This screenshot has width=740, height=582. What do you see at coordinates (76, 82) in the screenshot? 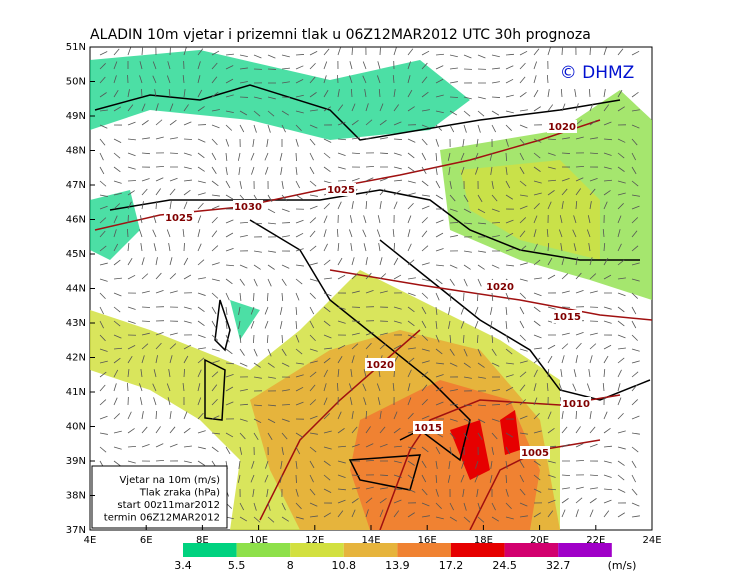
I see `lat-label: 50N` at bounding box center [76, 82].